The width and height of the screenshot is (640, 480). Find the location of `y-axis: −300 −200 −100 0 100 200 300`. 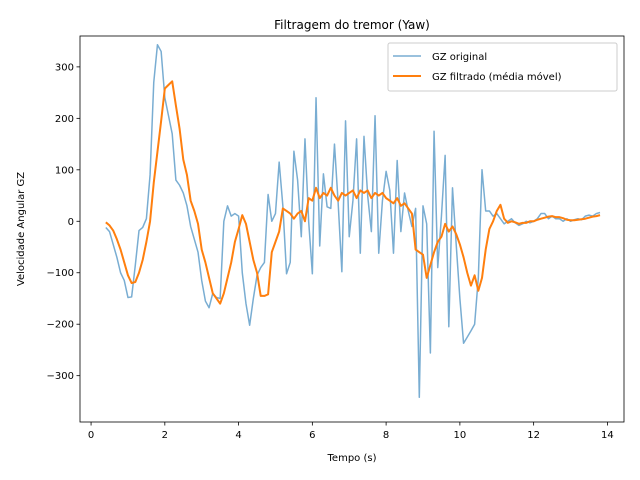

y-axis: −300 −200 −100 0 100 200 300 is located at coordinates (63, 222).